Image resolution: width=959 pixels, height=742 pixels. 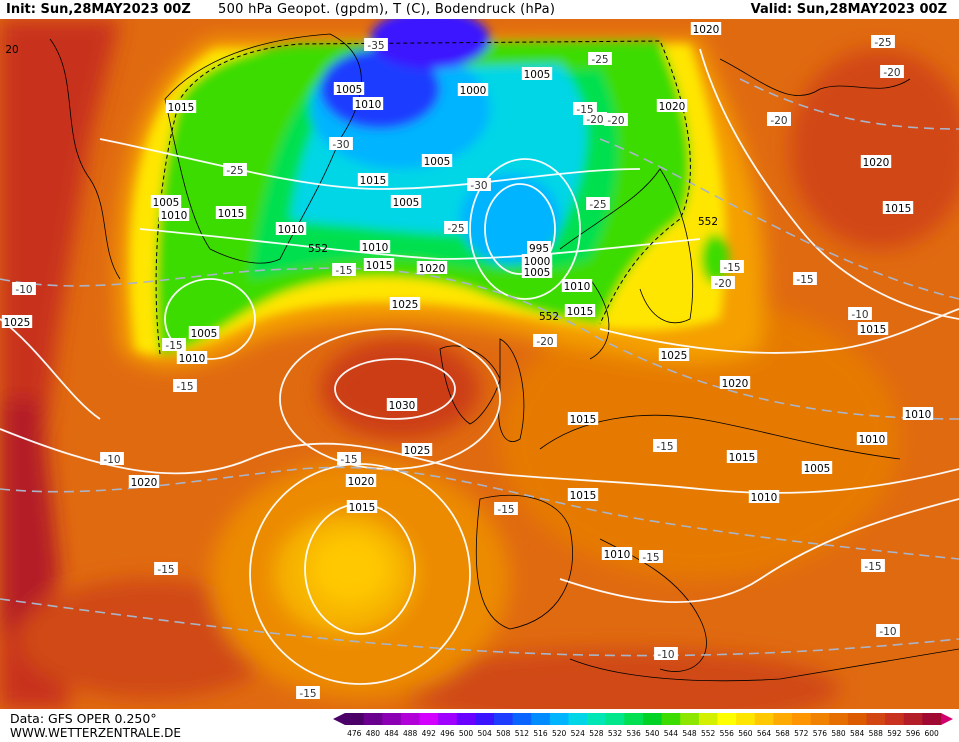 I want to click on scale-label: 544, so click(x=671, y=733).